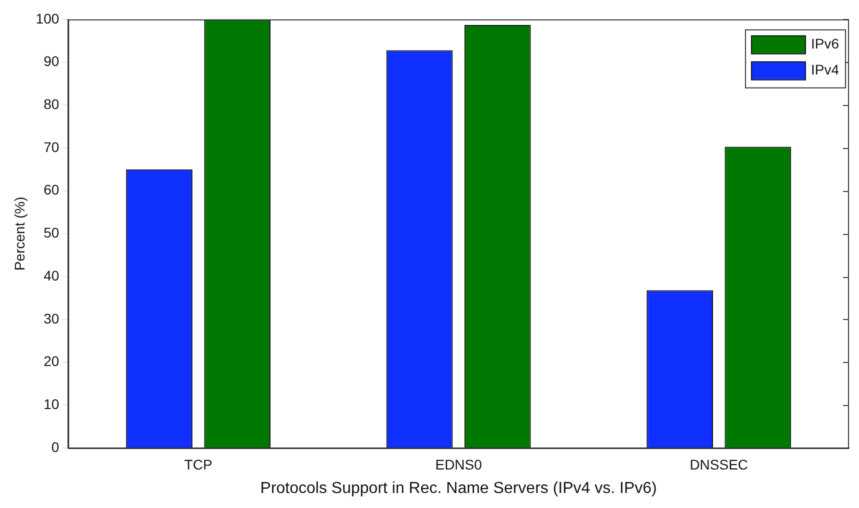  I want to click on y-tick-label: 100, so click(48, 18).